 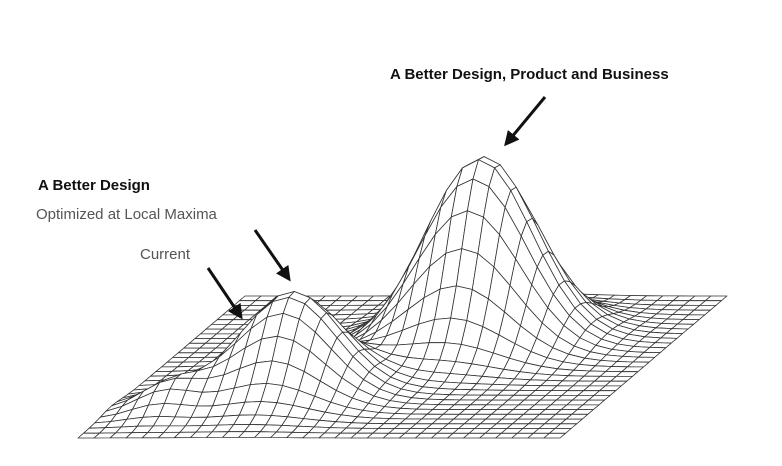 I want to click on surface-cell, so click(x=554, y=435).